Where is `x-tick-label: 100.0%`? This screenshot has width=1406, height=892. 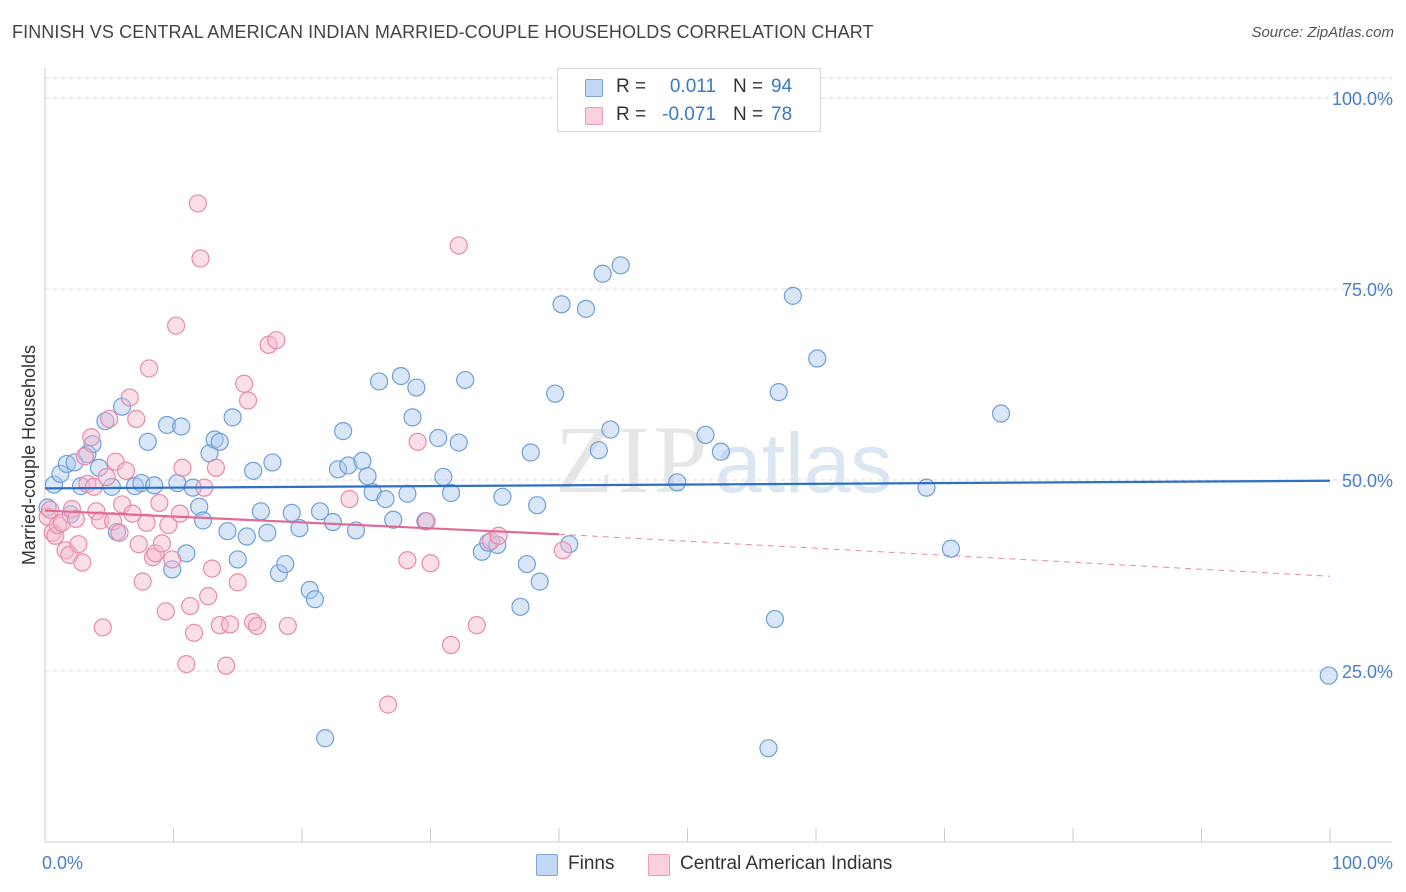 x-tick-label: 100.0% is located at coordinates (1362, 863).